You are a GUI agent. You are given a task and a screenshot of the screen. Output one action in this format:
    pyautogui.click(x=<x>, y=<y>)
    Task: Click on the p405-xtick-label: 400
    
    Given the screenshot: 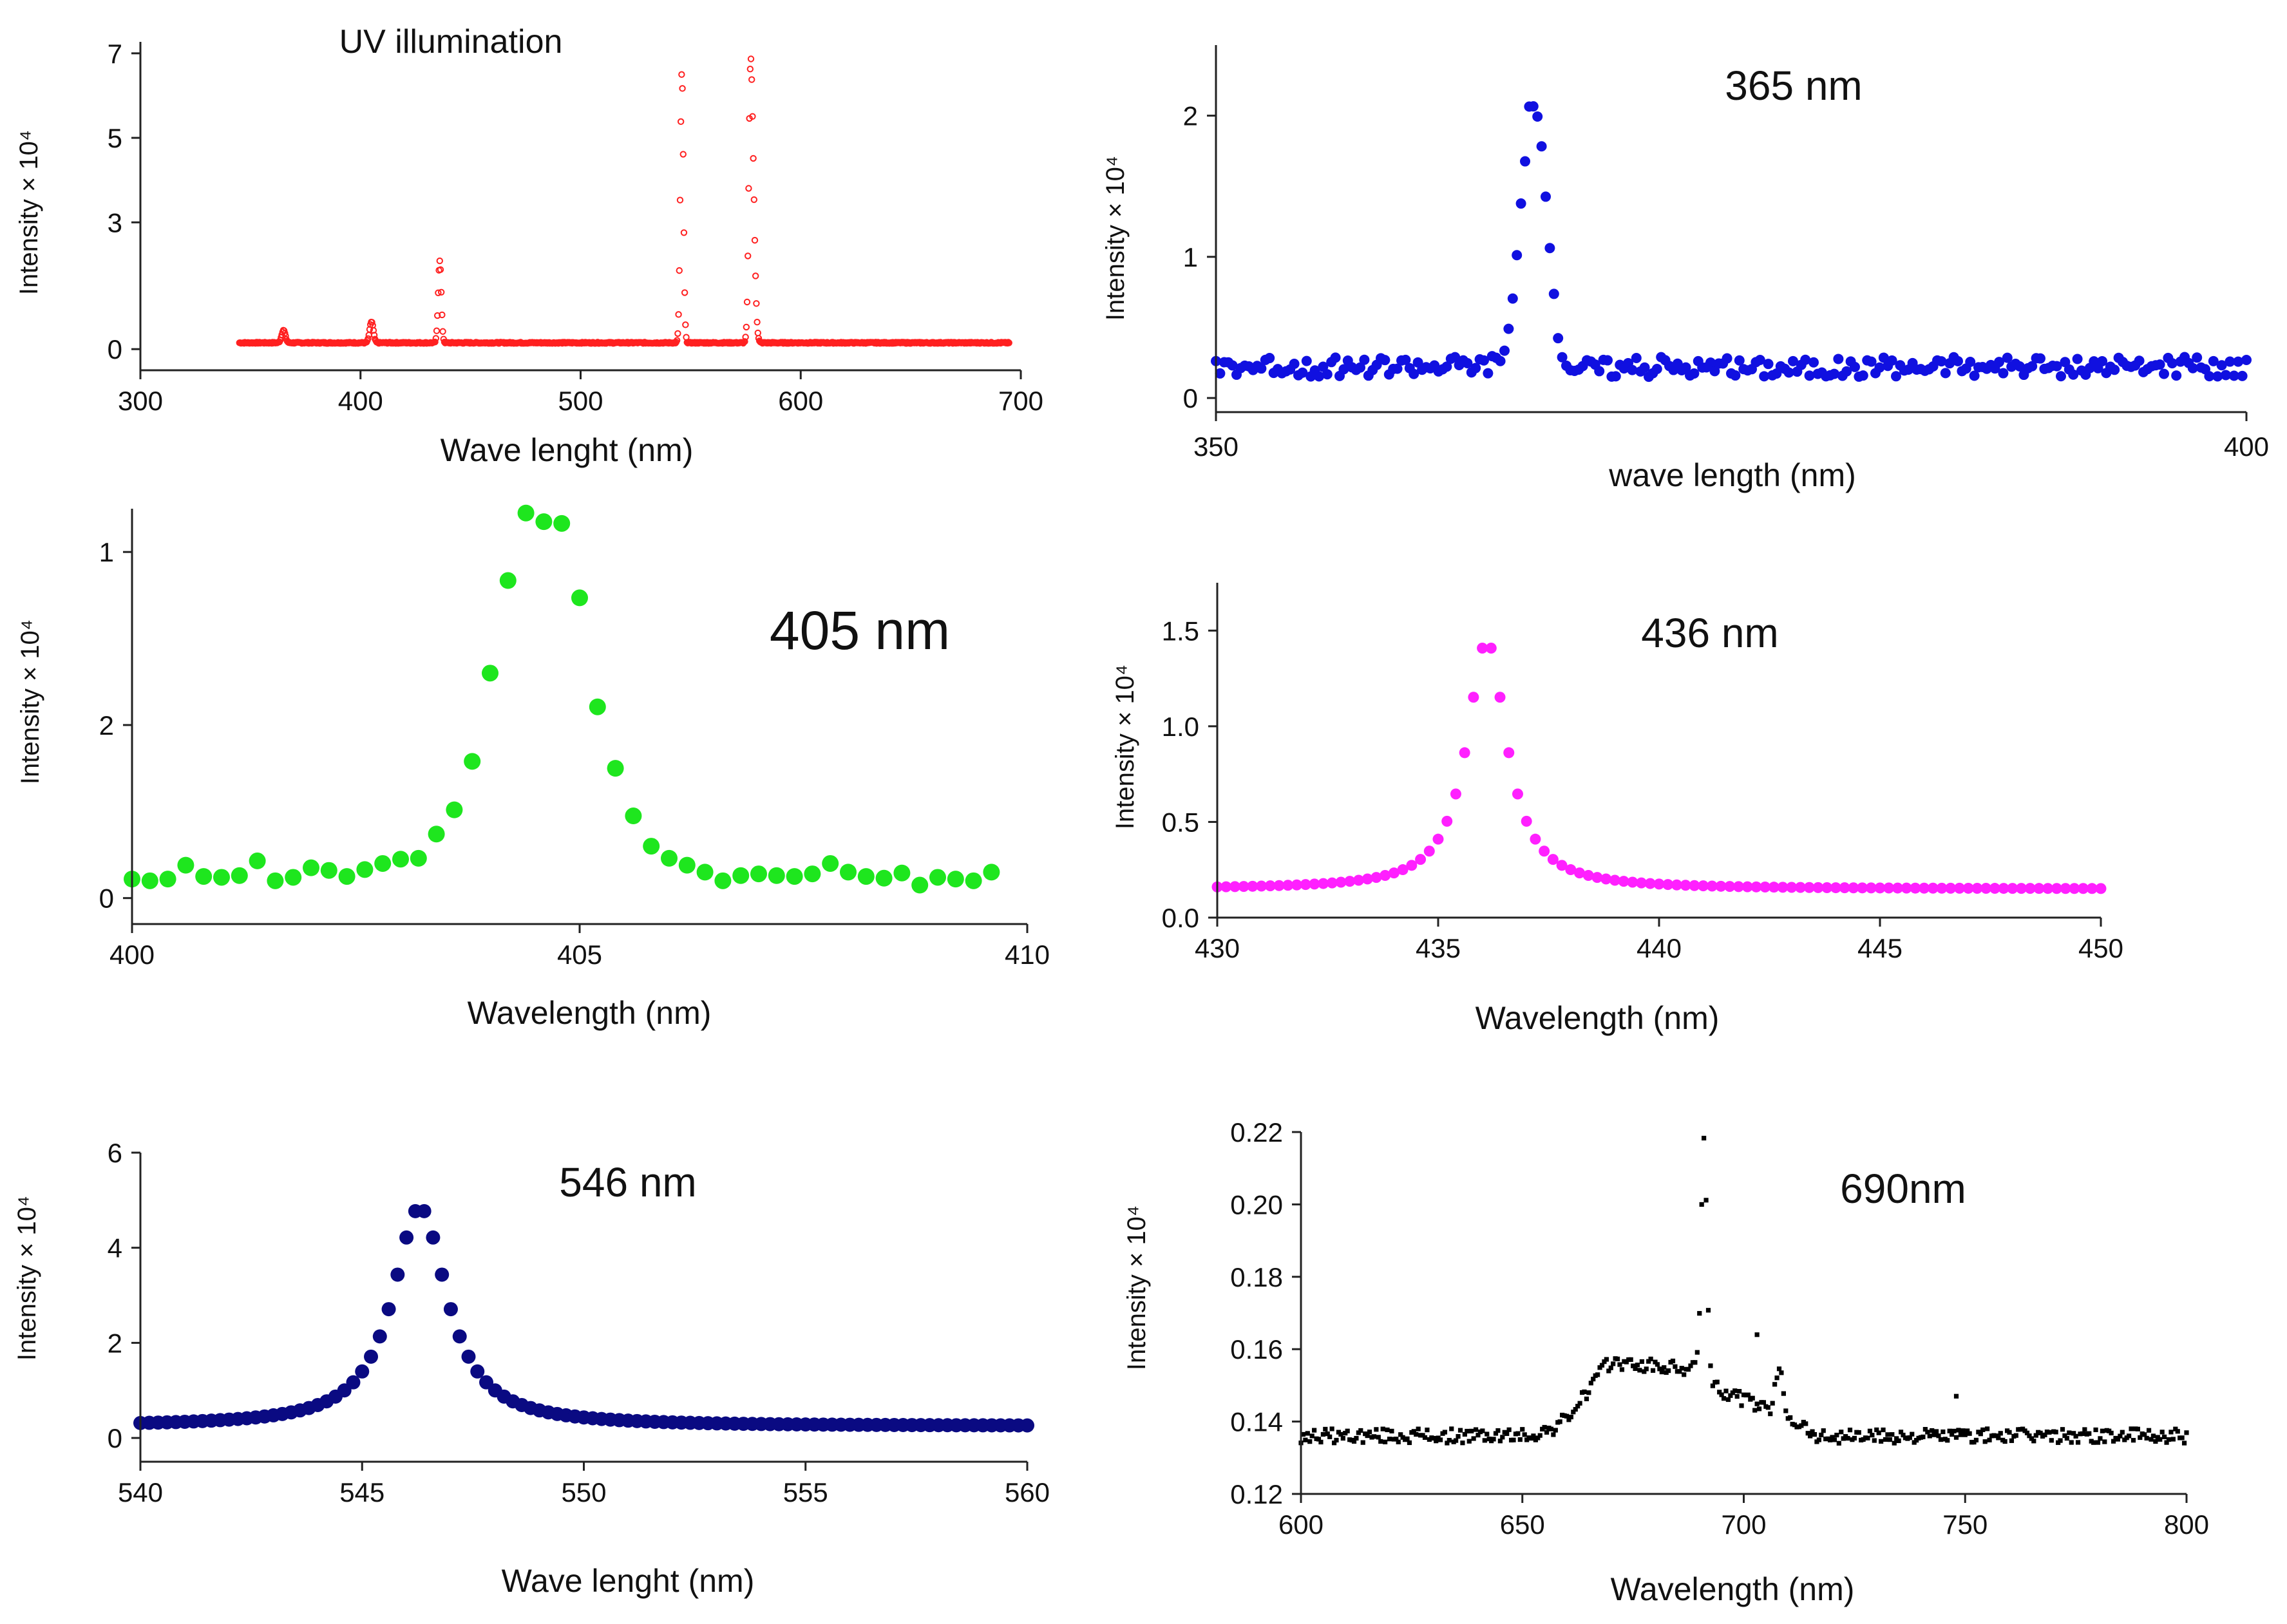 What is the action you would take?
    pyautogui.click(x=132, y=955)
    